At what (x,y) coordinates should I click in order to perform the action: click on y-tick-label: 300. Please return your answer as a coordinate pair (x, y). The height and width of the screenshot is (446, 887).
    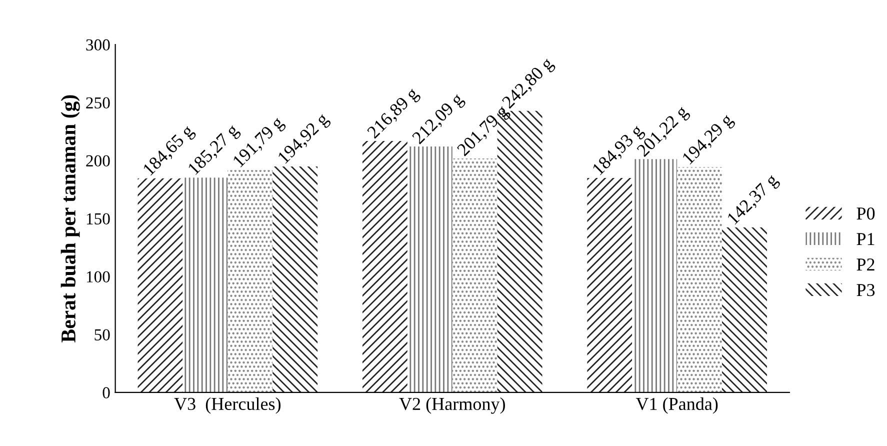
    Looking at the image, I should click on (98, 45).